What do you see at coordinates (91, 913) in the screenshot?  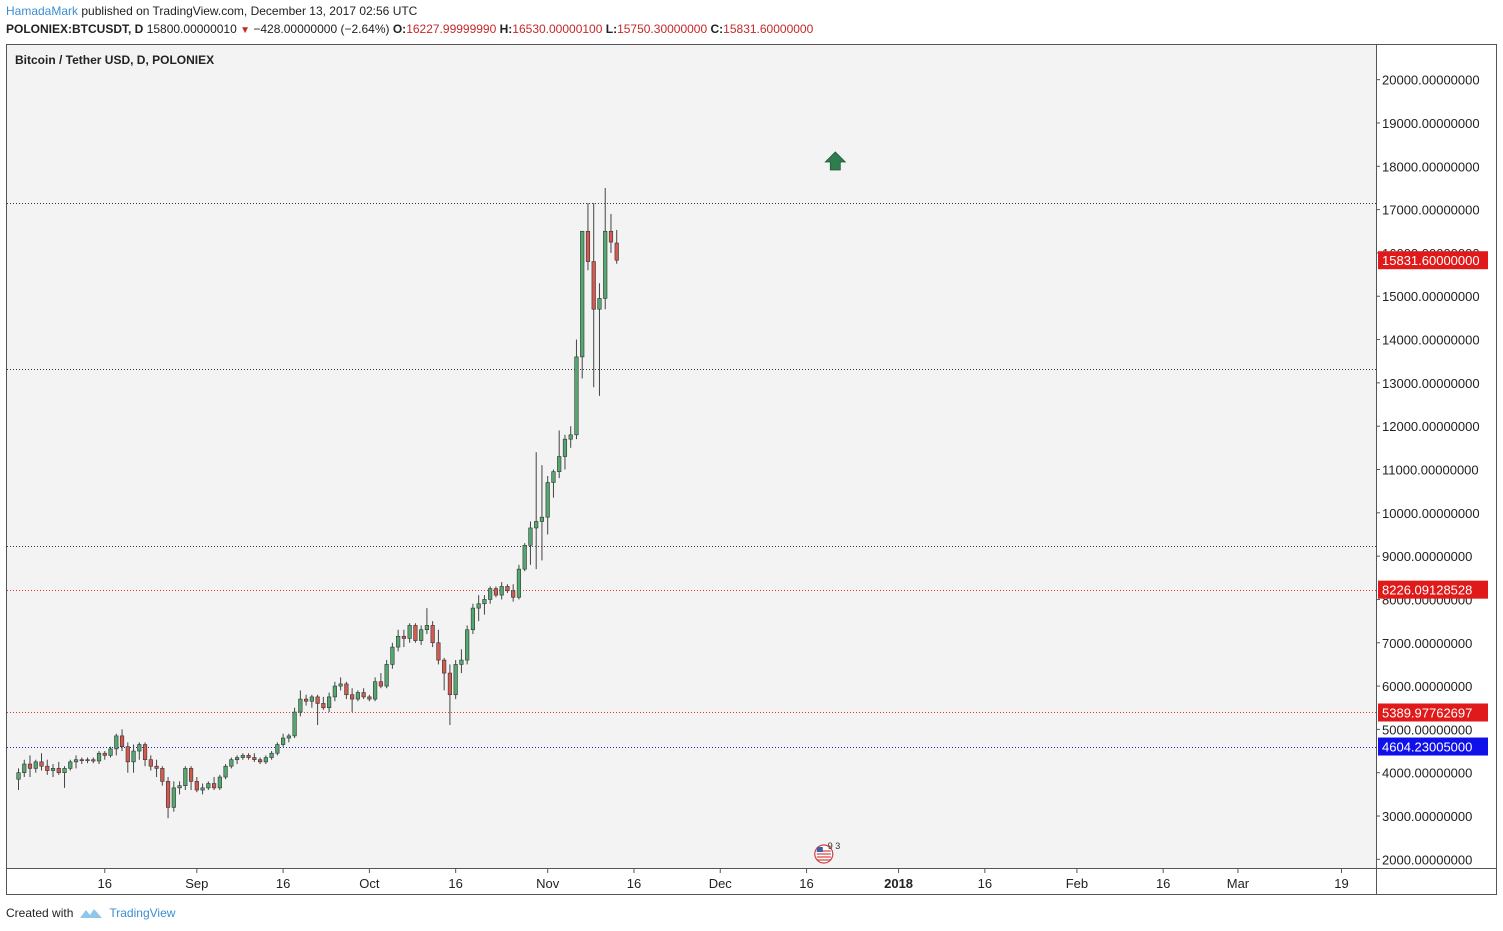 I see `tradingview-logo-icon` at bounding box center [91, 913].